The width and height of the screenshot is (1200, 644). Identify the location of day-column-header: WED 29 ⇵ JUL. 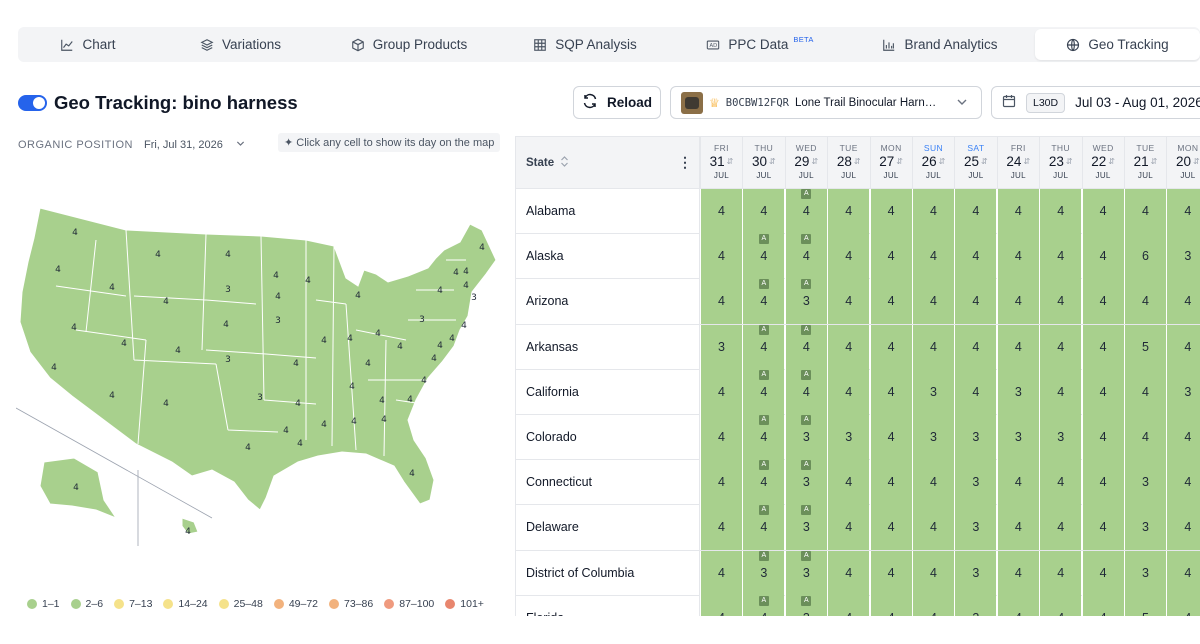
(805, 163).